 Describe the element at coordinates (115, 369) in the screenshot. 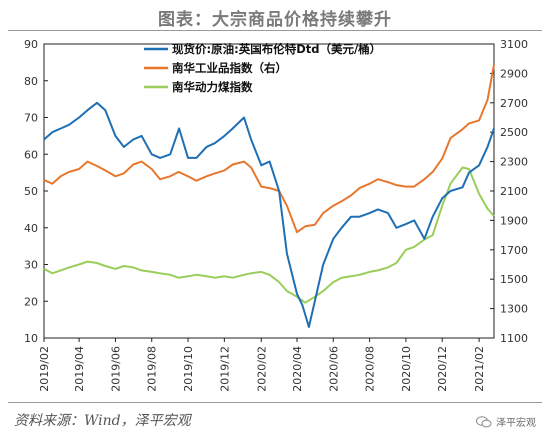

I see `x-tick-label: 2019/06` at that location.